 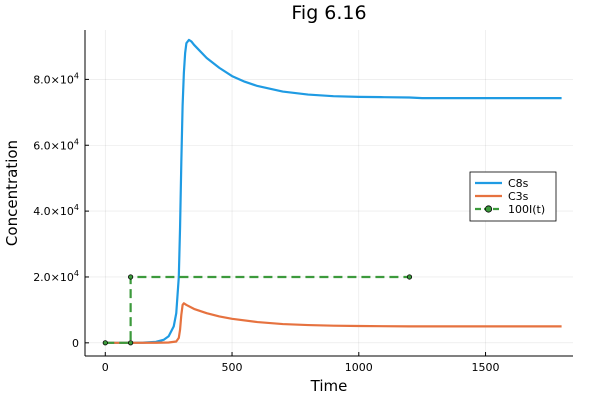 What do you see at coordinates (486, 367) in the screenshot?
I see `x-tick-label: 1500` at bounding box center [486, 367].